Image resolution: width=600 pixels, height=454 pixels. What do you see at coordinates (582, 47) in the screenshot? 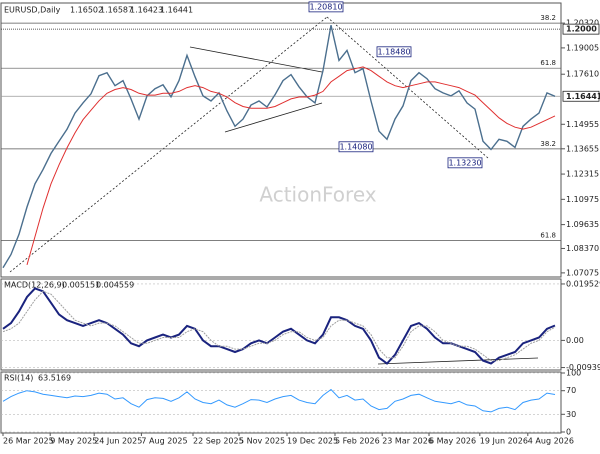
I see `y-tick-label: 1.19005` at bounding box center [582, 47].